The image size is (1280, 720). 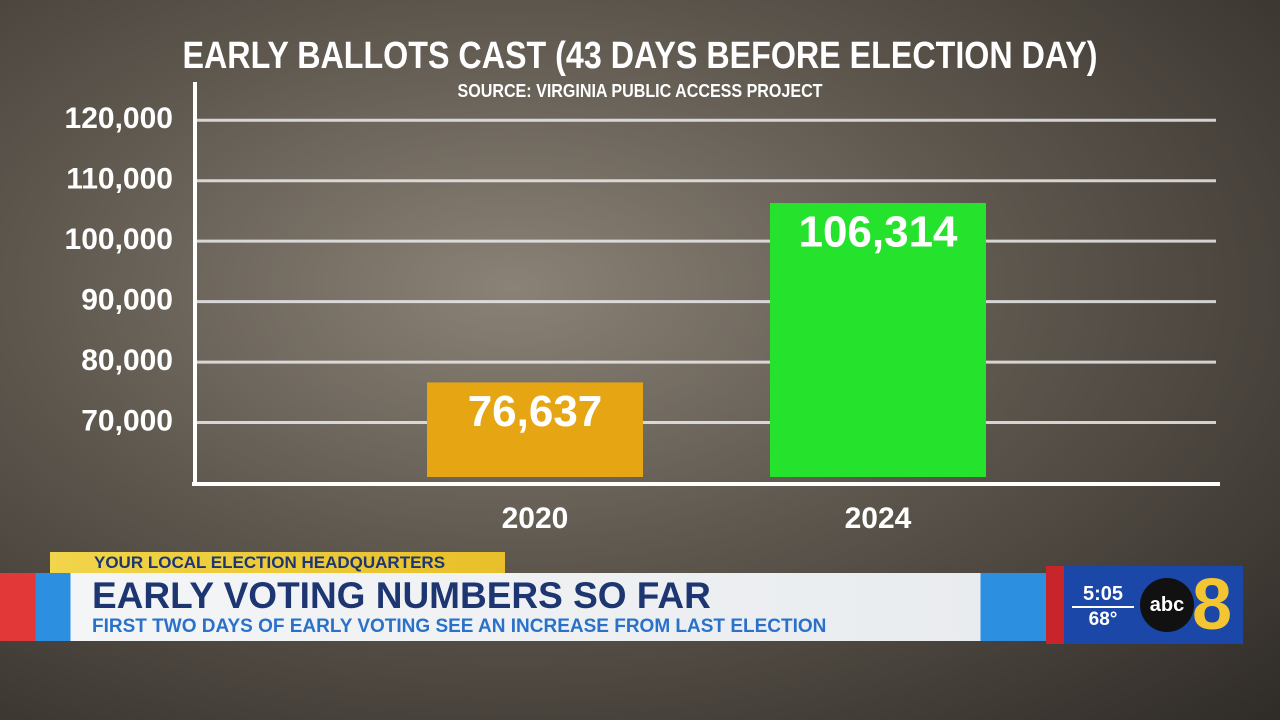 I want to click on time: 5:05, so click(x=1103, y=595).